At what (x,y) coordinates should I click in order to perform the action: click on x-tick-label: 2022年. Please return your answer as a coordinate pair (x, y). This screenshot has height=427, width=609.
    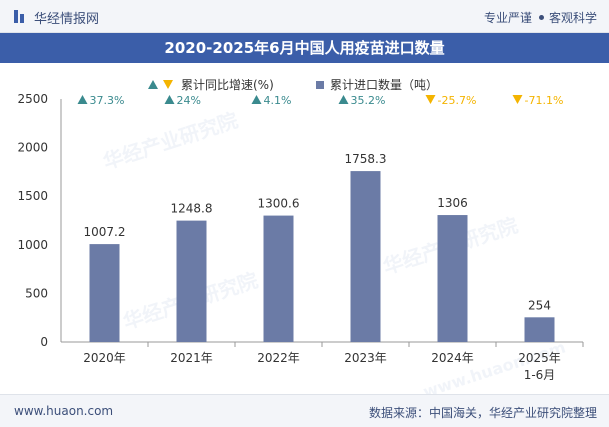
    Looking at the image, I should click on (278, 358).